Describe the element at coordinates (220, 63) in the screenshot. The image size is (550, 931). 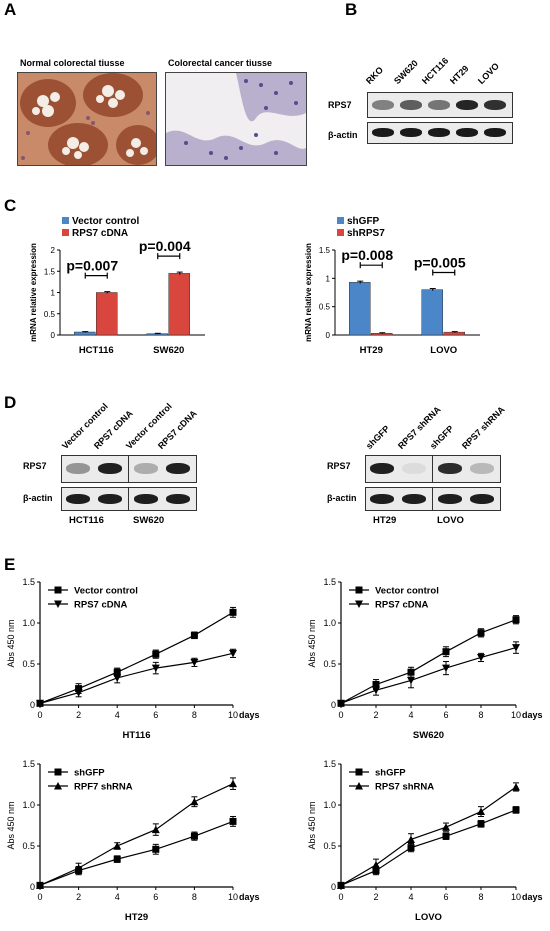
I see `cancer-tissue-label: Colorectal cancer tiusse` at that location.